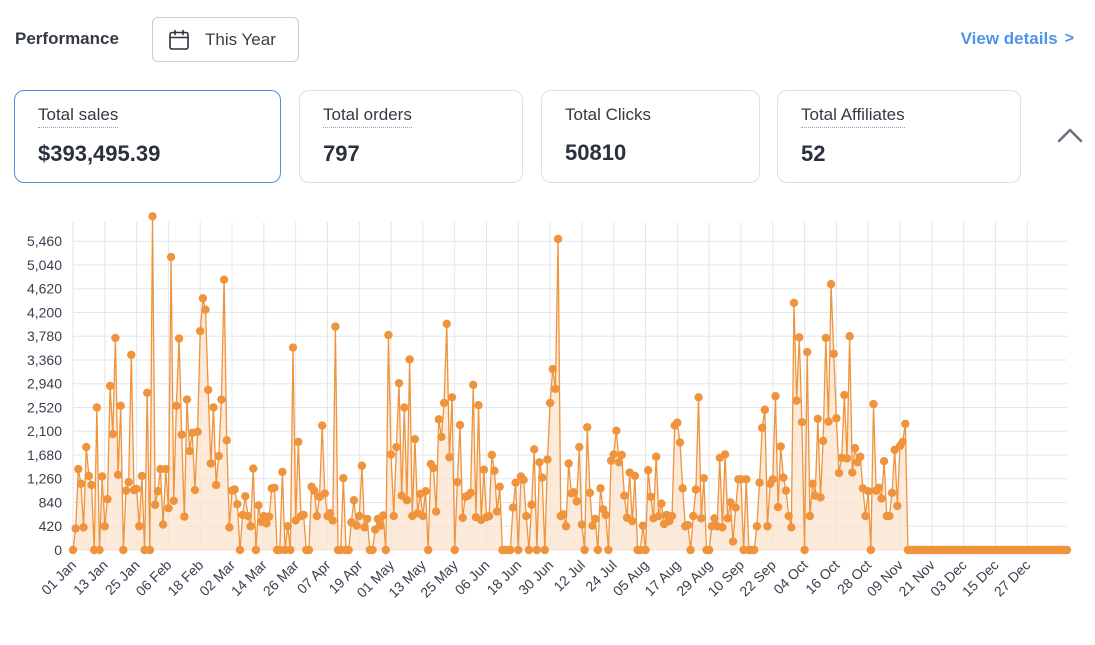 This screenshot has height=645, width=1095. I want to click on card-title: Total orders, so click(367, 116).